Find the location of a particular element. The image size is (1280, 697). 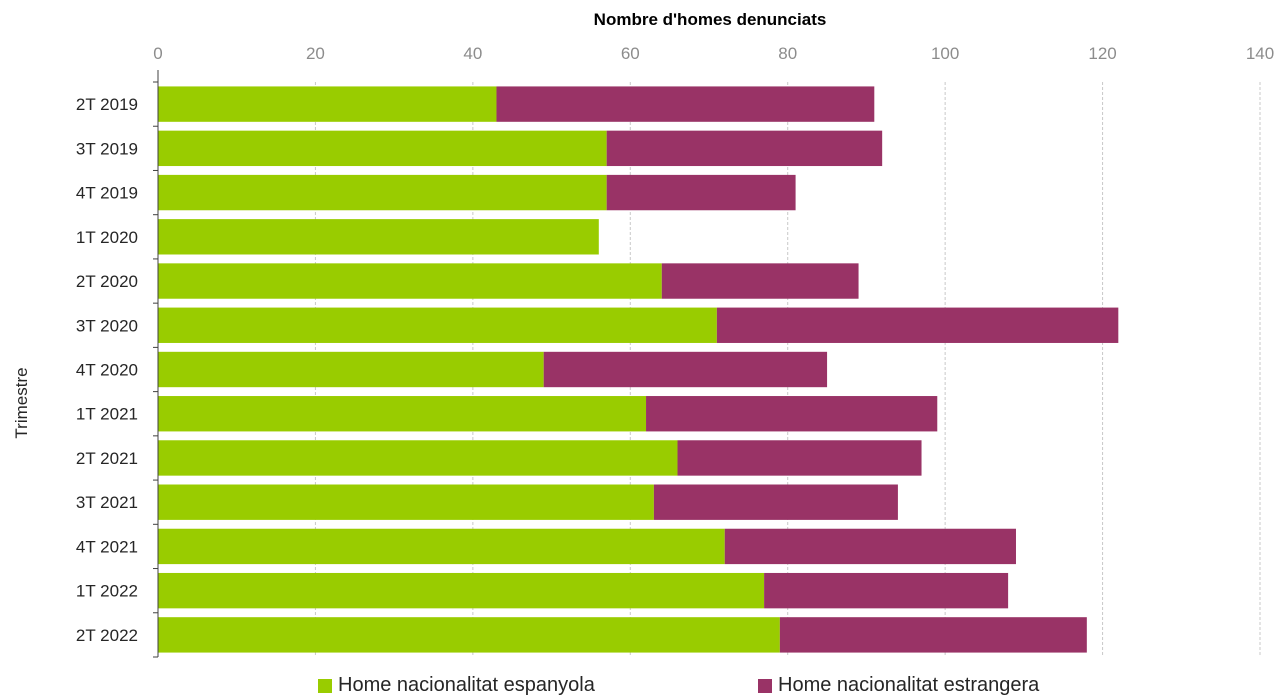

x-tick-label: 40 is located at coordinates (472, 53).